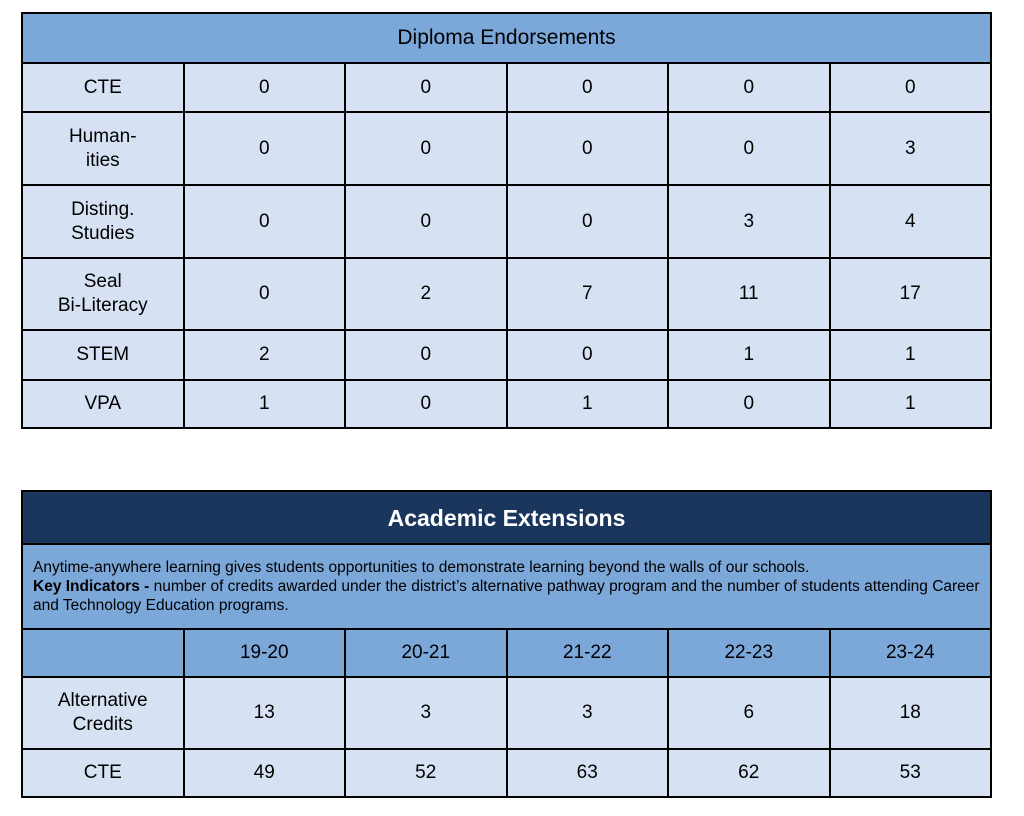  Describe the element at coordinates (103, 294) in the screenshot. I see `row-label: Seal Bi-Literacy` at that location.